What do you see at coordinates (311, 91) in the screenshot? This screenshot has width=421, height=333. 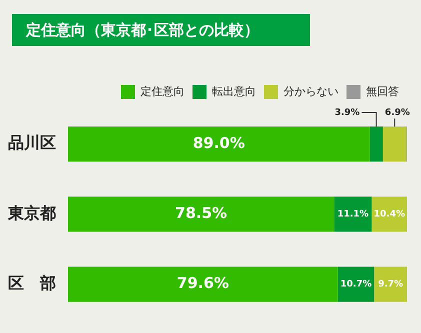 I see `legend-label: 分からない` at bounding box center [311, 91].